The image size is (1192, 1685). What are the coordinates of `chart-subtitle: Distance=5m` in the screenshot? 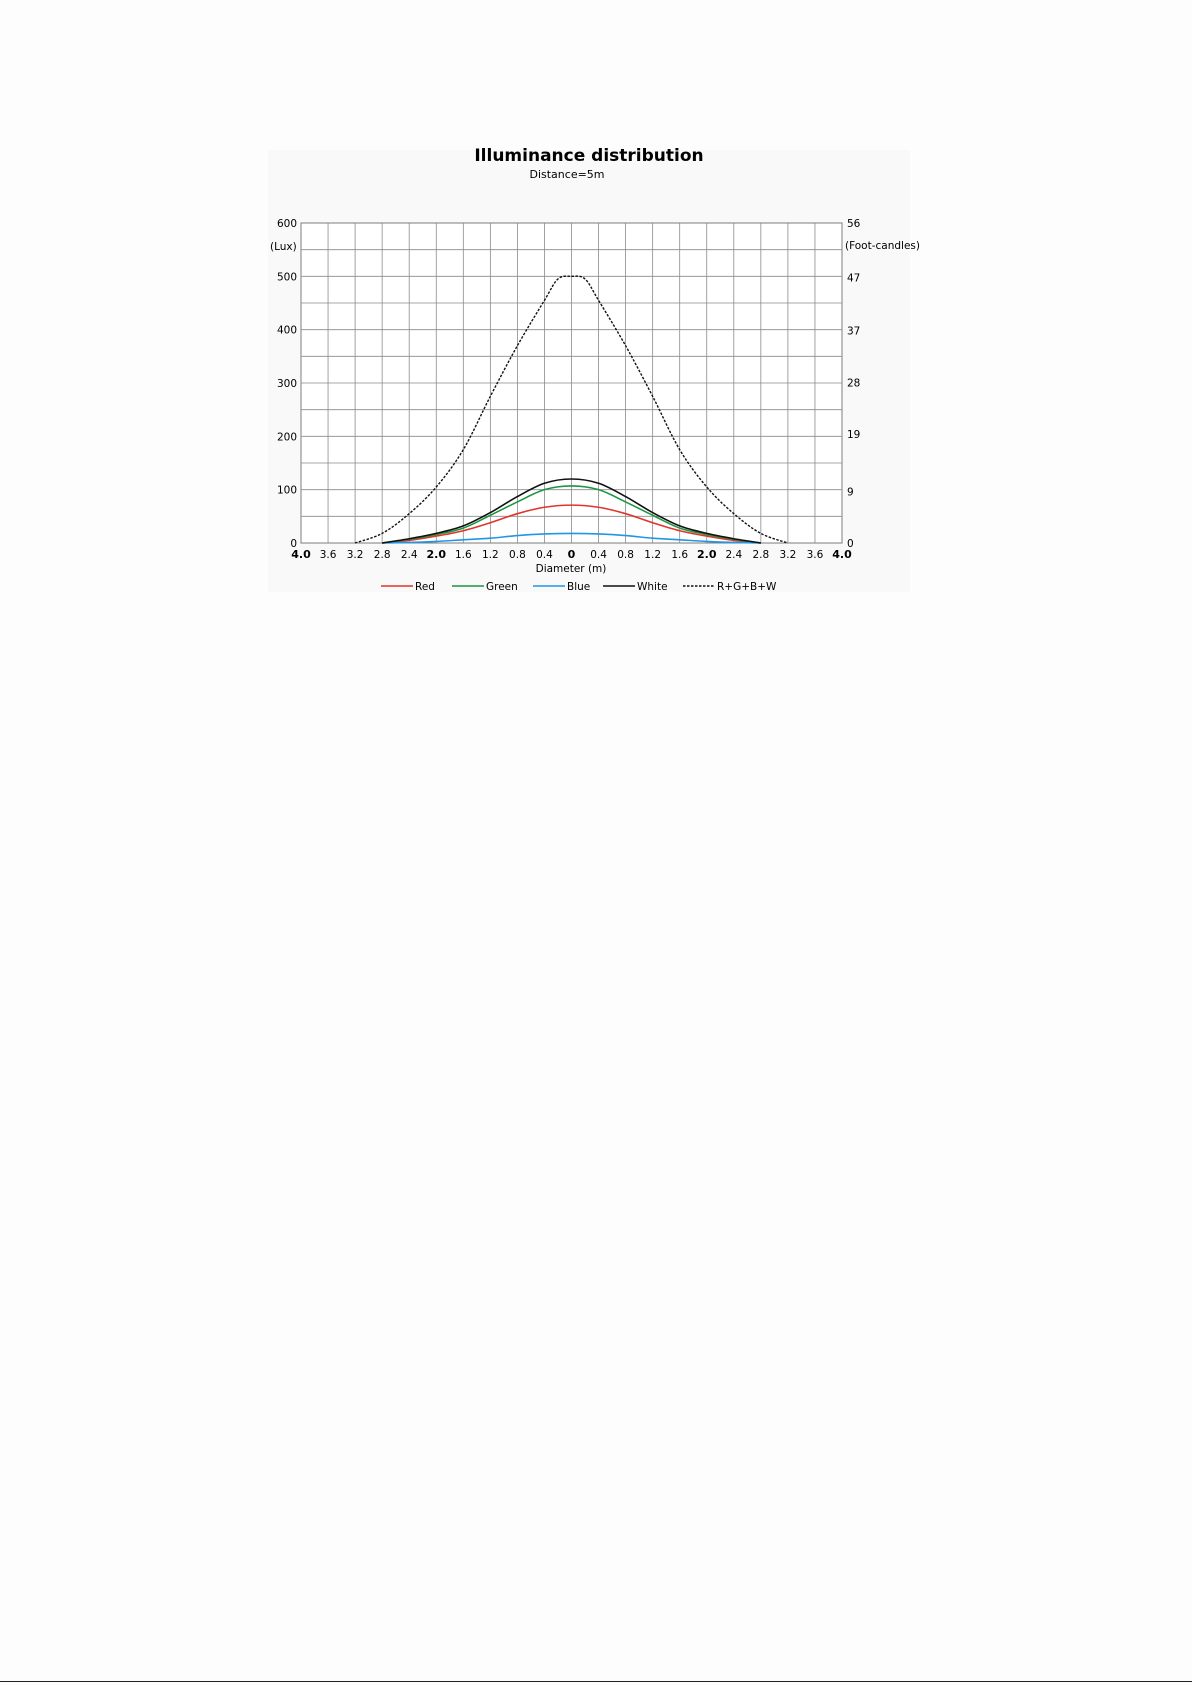 It's located at (566, 174).